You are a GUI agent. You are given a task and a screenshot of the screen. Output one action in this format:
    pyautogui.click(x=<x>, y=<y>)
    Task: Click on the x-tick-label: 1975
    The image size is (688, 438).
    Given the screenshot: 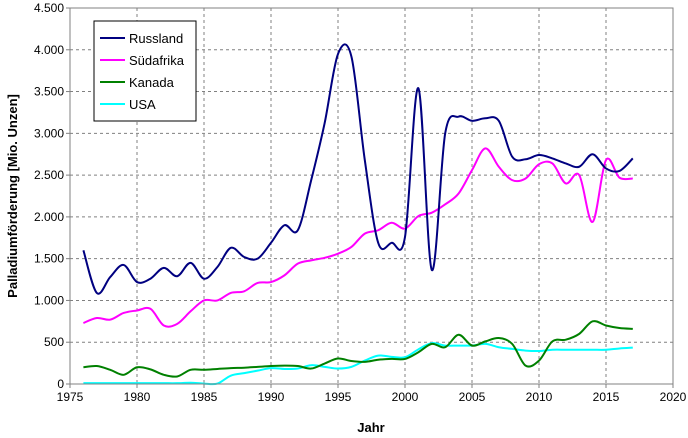 What is the action you would take?
    pyautogui.click(x=70, y=397)
    